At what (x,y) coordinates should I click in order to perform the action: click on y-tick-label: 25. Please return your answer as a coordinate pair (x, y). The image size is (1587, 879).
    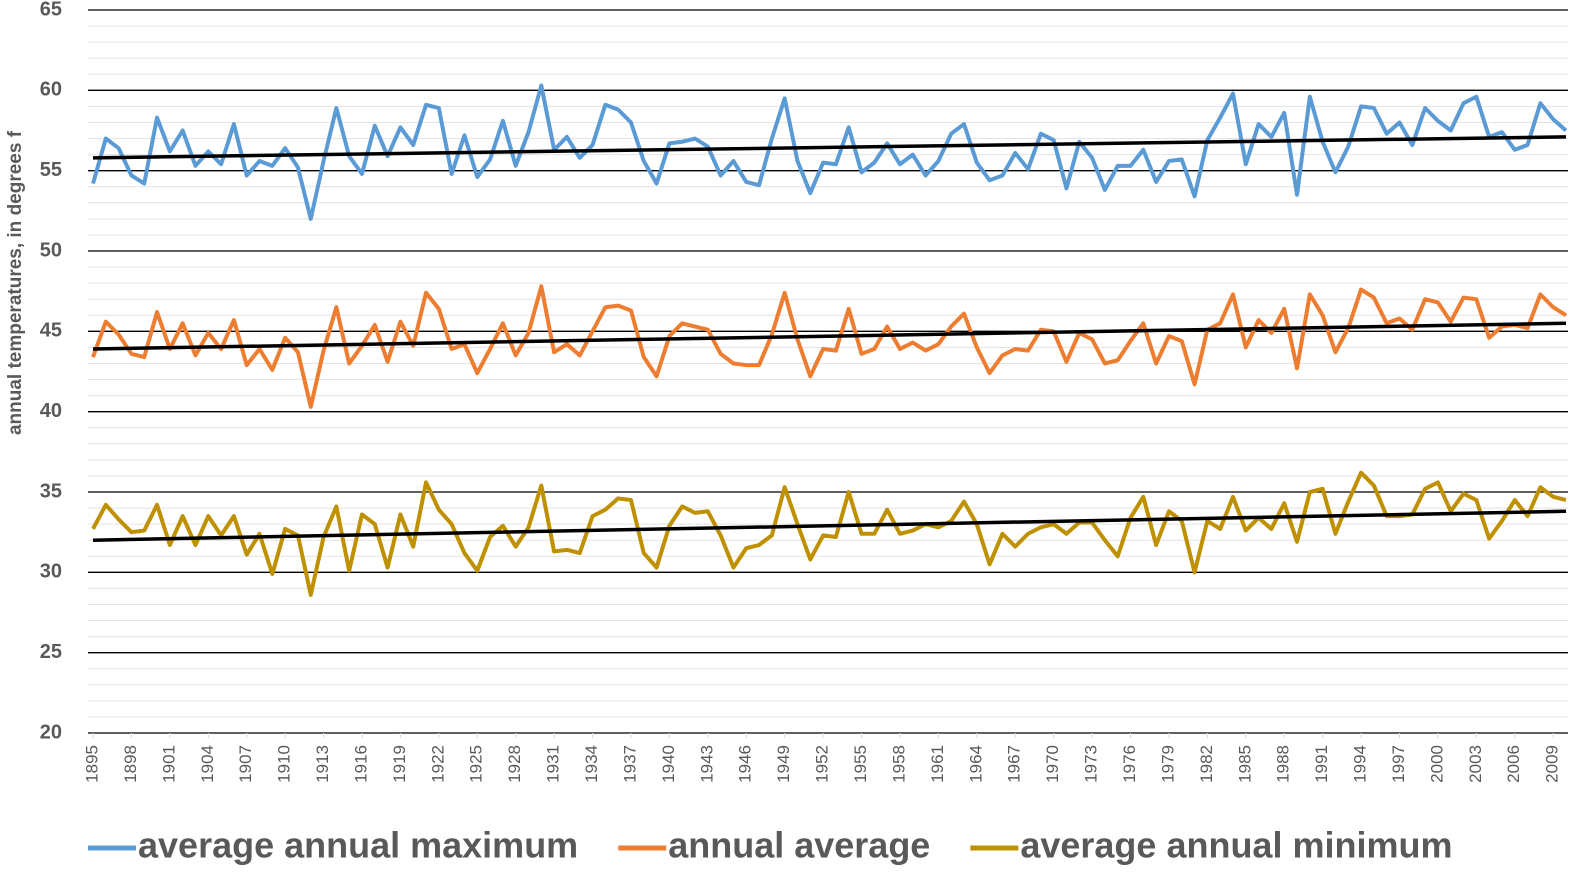
    Looking at the image, I should click on (51, 652).